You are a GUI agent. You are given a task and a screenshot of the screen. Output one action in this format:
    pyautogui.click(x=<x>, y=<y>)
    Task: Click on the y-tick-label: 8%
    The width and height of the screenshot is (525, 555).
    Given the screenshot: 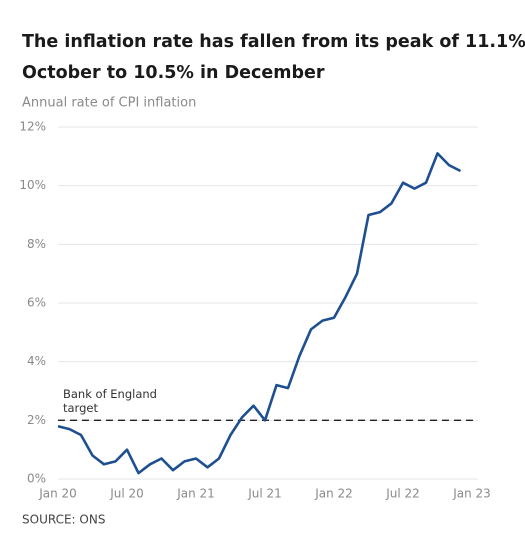 What is the action you would take?
    pyautogui.click(x=36, y=244)
    